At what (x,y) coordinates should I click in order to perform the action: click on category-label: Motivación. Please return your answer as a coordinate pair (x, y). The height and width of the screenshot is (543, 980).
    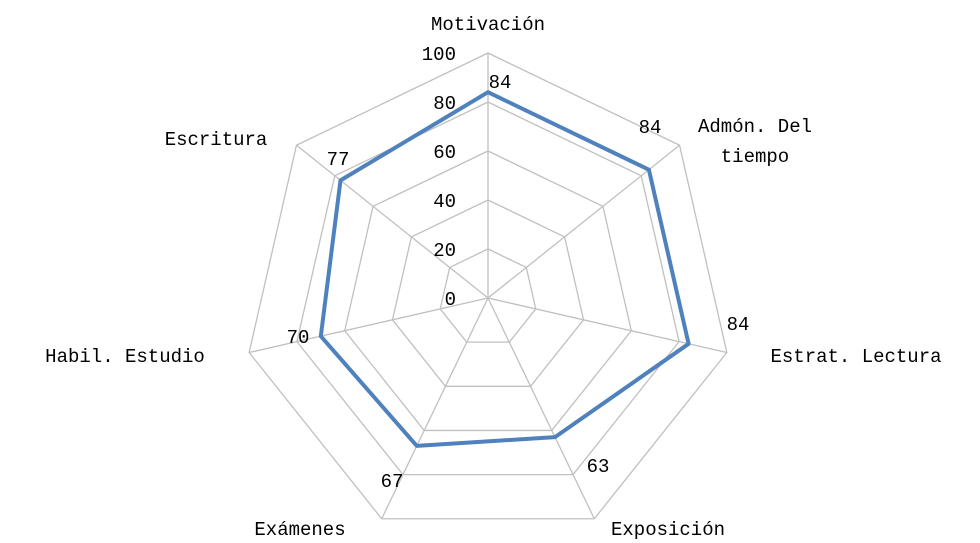
    Looking at the image, I should click on (488, 25).